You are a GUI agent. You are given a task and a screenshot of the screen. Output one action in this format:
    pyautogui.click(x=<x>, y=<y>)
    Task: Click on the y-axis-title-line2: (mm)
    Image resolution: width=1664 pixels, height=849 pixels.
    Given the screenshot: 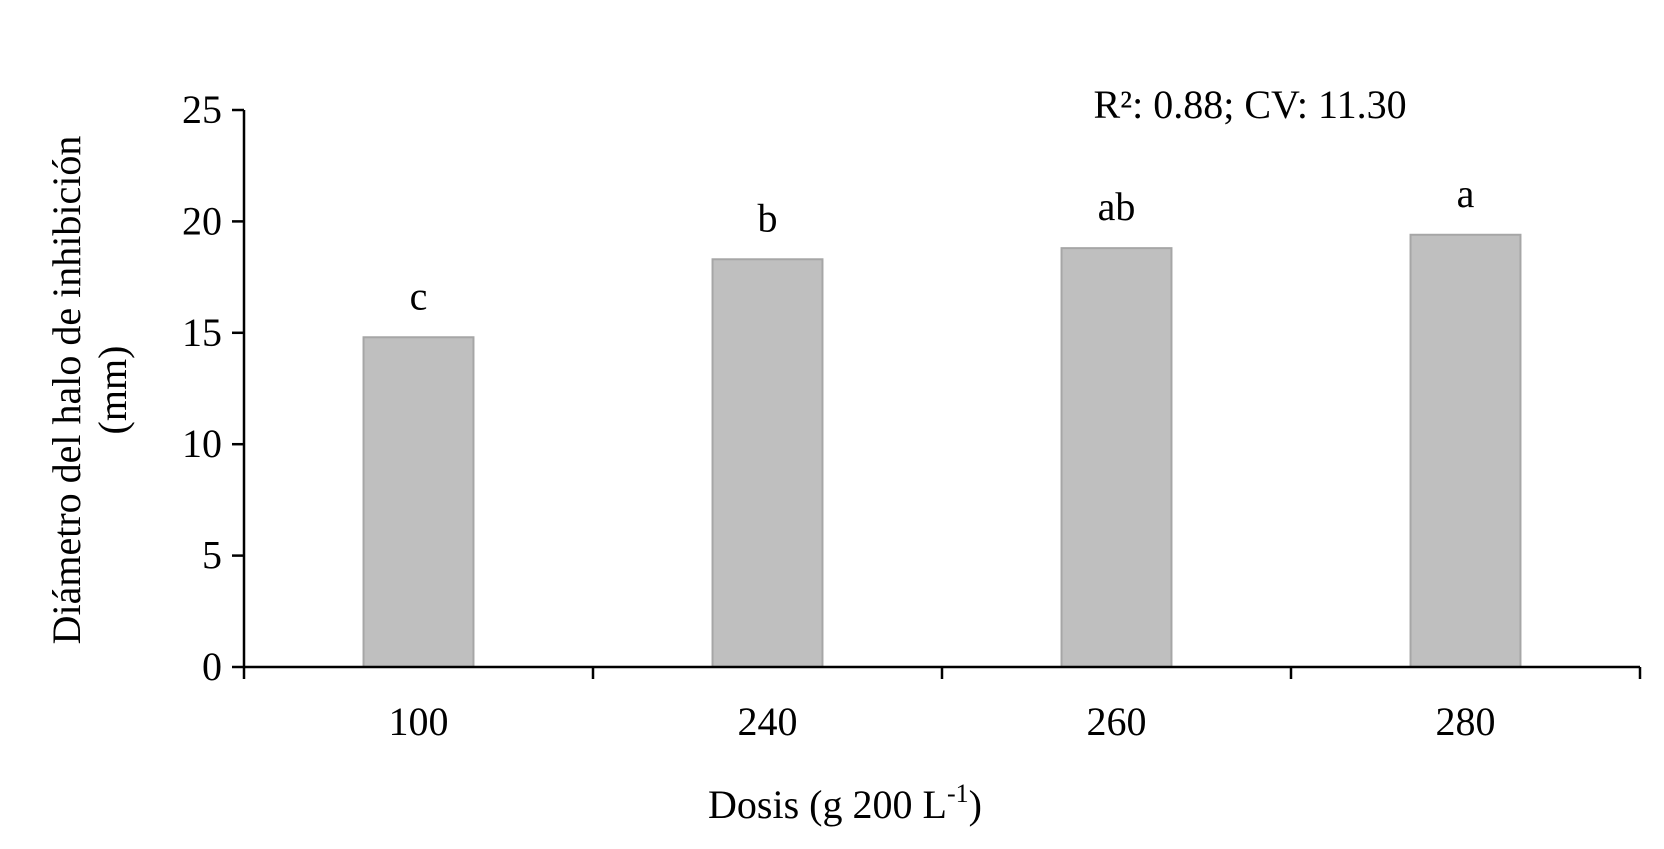 What is the action you would take?
    pyautogui.click(x=112, y=390)
    